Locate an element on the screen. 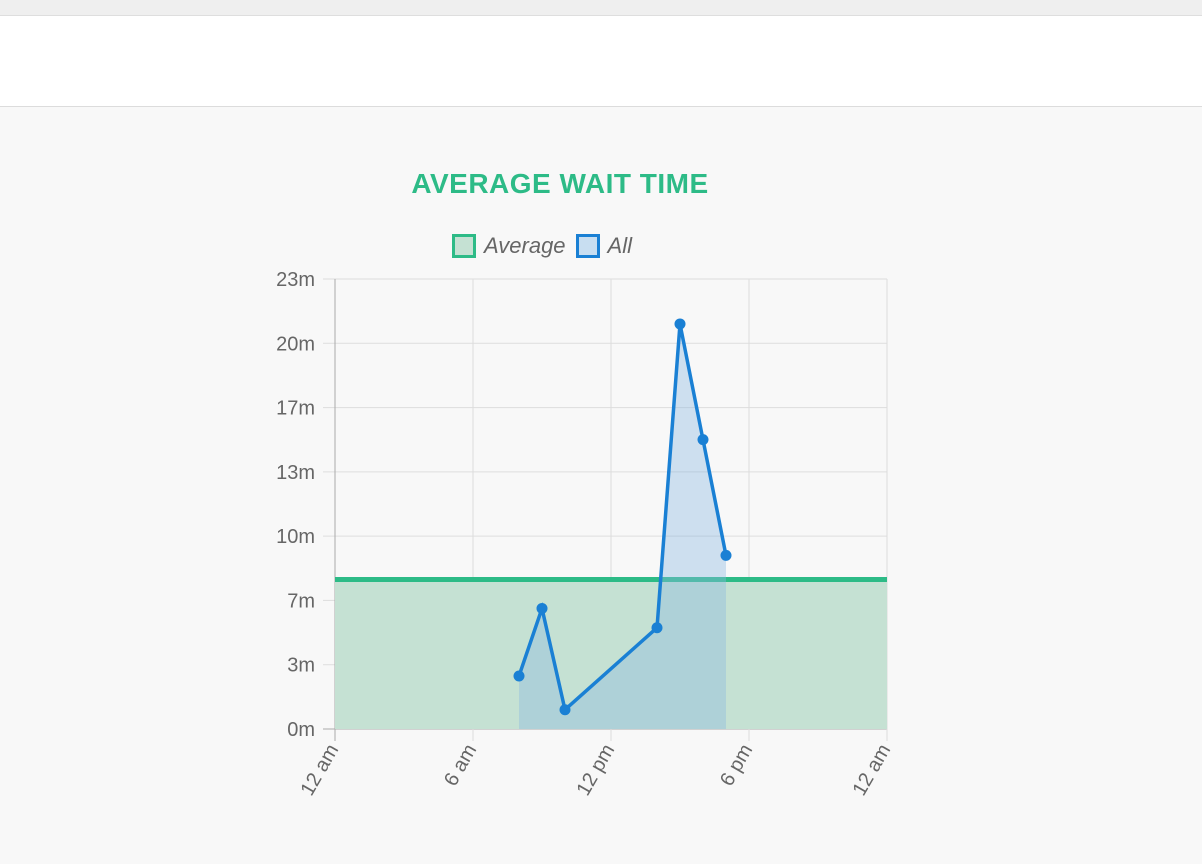 The width and height of the screenshot is (1202, 864). chart-title: AVERAGE WAIT TIME is located at coordinates (560, 183).